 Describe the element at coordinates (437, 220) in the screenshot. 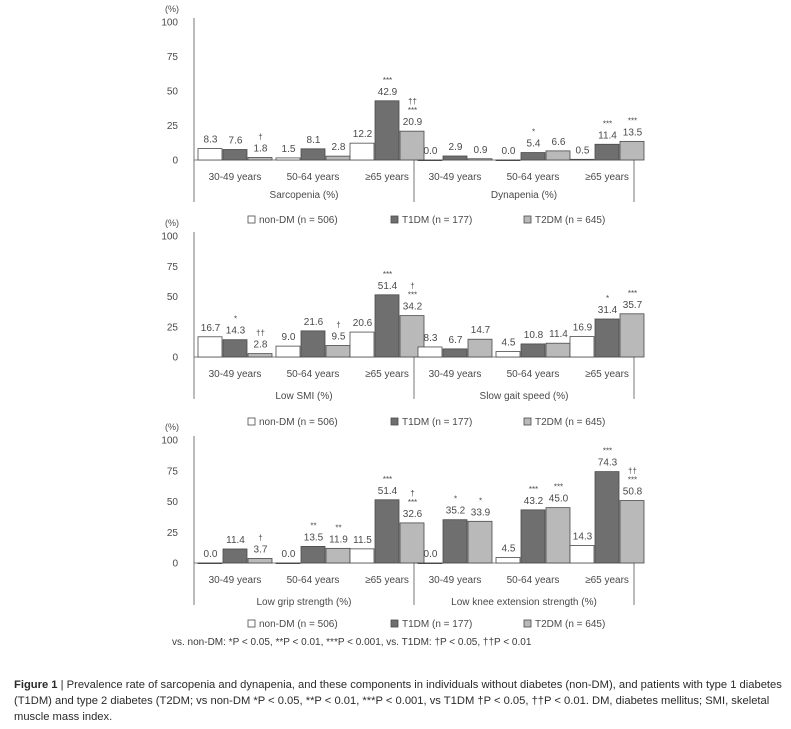

I see `legend-label: T1DM (n = 177)` at that location.